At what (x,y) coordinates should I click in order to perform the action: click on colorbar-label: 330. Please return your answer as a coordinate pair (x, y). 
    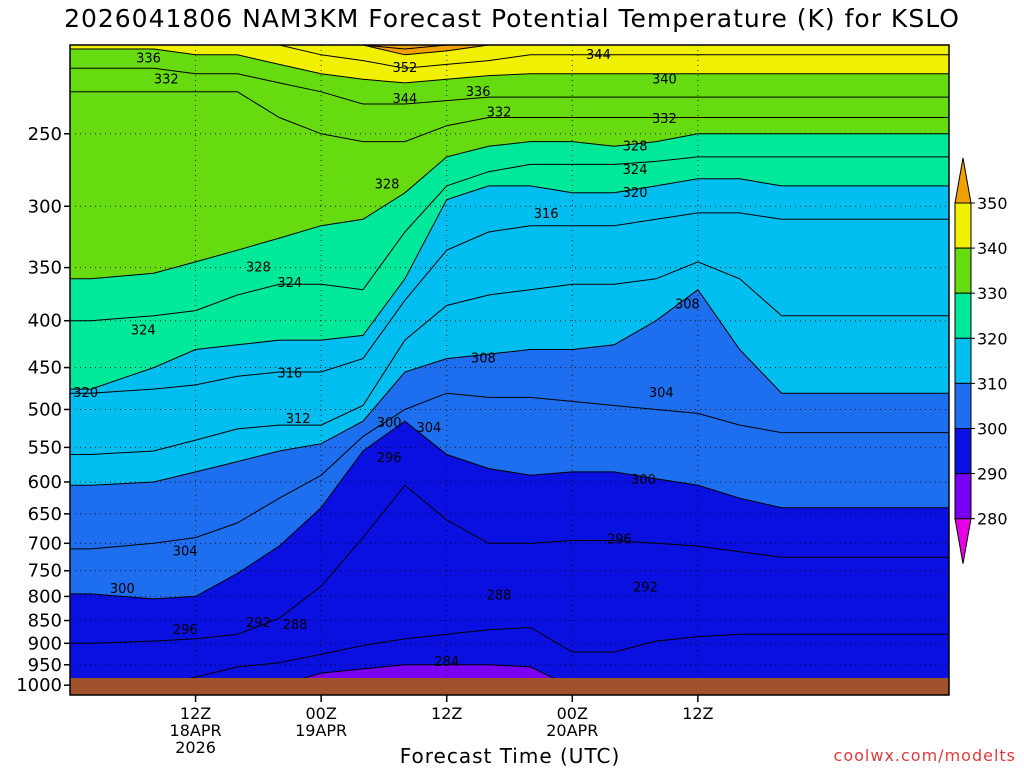
    Looking at the image, I should click on (992, 293).